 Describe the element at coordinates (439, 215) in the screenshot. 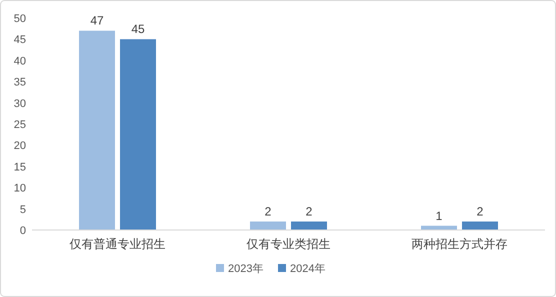

I see `data-label: 1` at that location.